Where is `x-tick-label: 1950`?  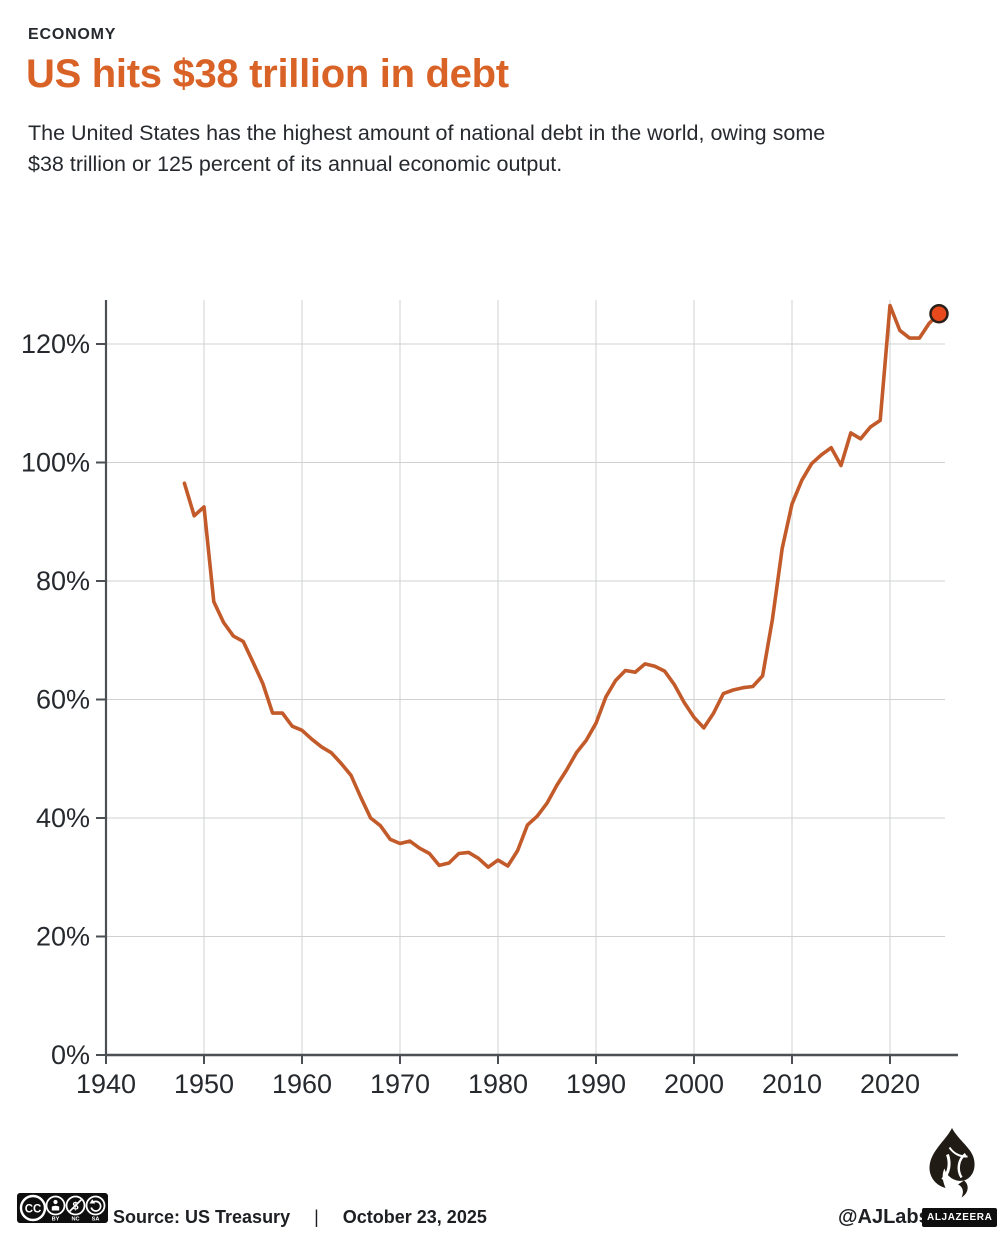 x-tick-label: 1950 is located at coordinates (204, 1084).